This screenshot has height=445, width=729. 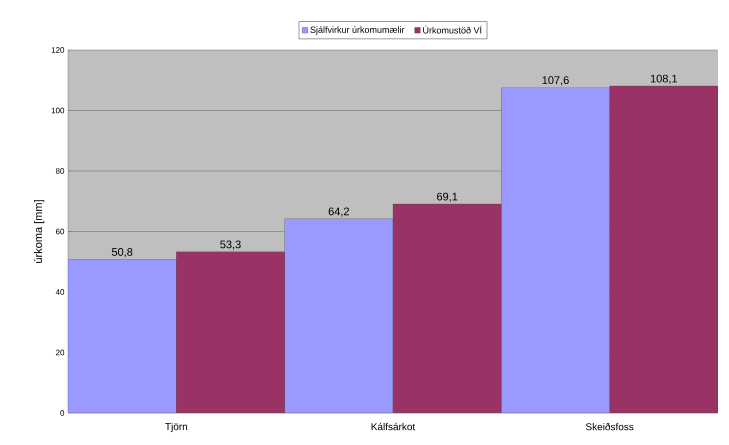 What do you see at coordinates (230, 245) in the screenshot?
I see `data-label: 53,3` at bounding box center [230, 245].